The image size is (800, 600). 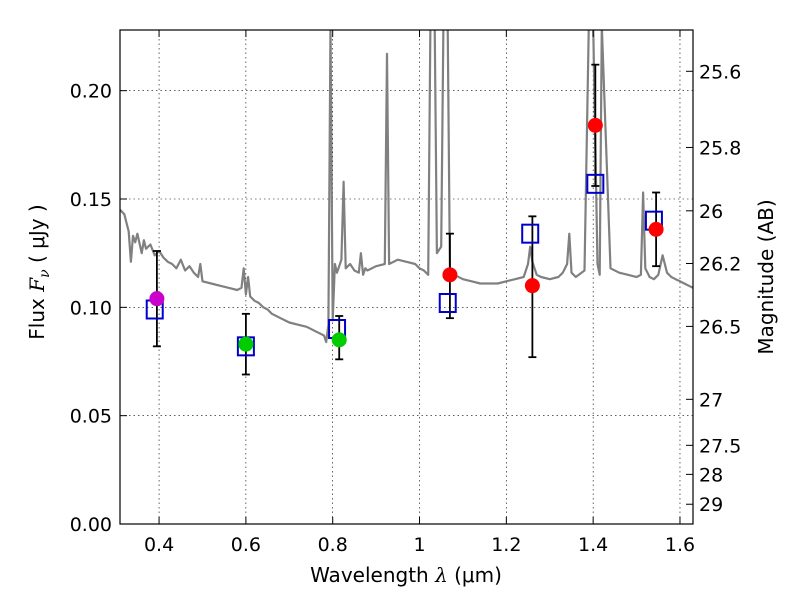 What do you see at coordinates (593, 545) in the screenshot?
I see `x-tick-label: 1.4` at bounding box center [593, 545].